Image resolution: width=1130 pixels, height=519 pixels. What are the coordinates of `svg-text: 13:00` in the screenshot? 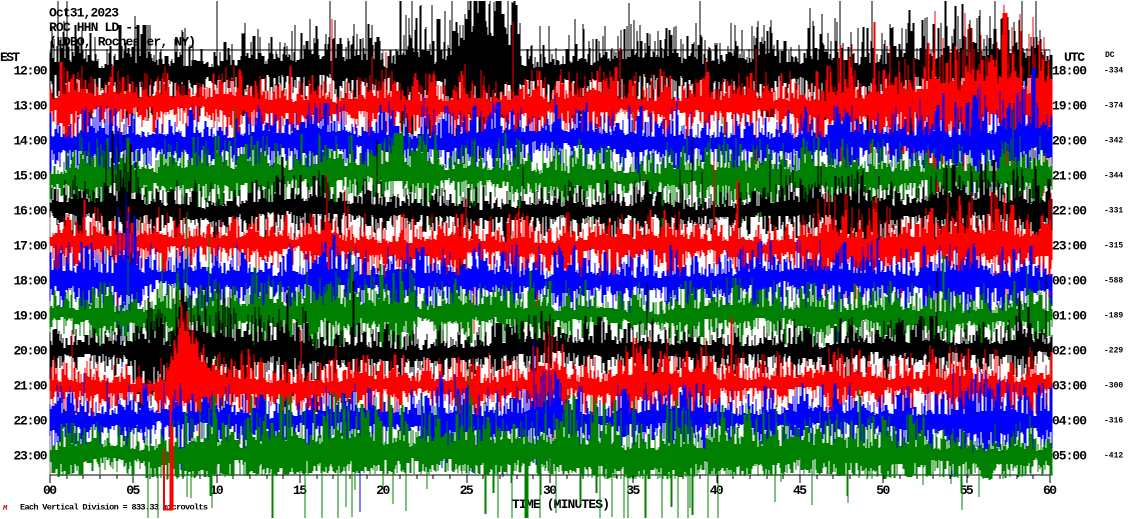 It's located at (31, 106).